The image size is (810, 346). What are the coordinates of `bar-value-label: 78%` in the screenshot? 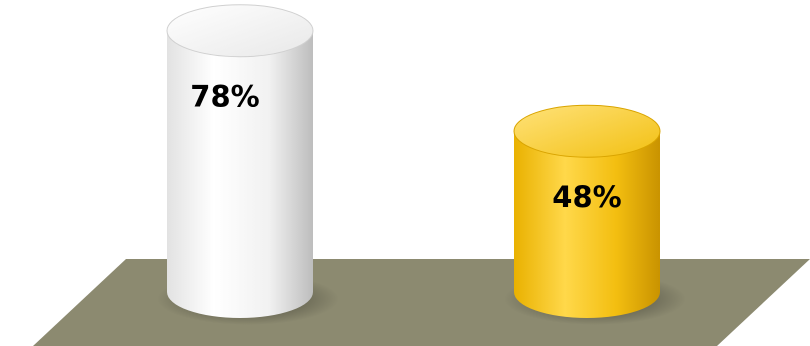 It's located at (224, 97).